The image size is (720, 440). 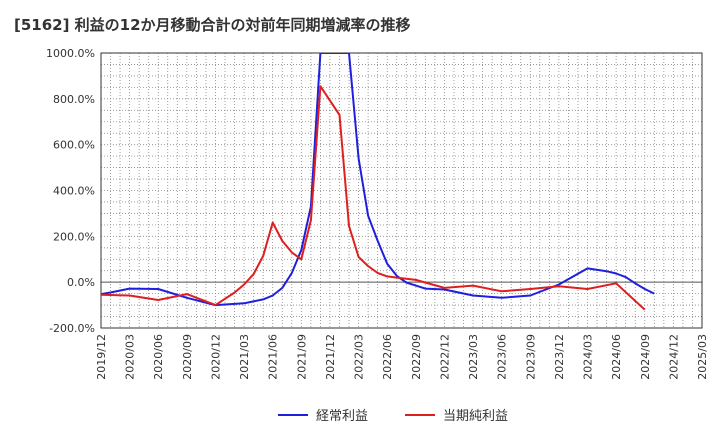 What do you see at coordinates (101, 357) in the screenshot?
I see `x-tick-label: 2019/12` at bounding box center [101, 357].